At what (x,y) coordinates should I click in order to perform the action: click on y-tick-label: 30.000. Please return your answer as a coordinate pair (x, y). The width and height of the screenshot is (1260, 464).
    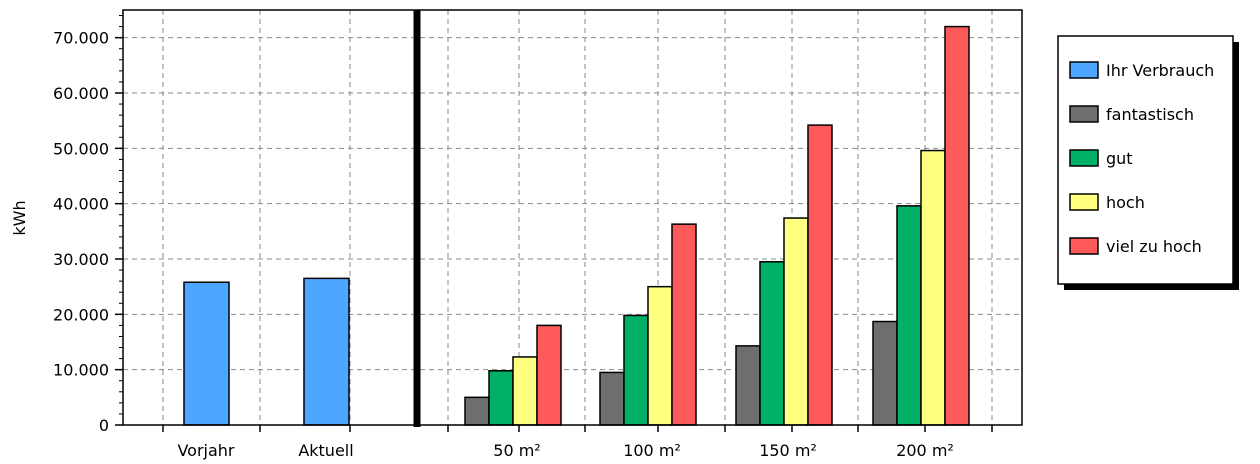
    Looking at the image, I should click on (81, 259).